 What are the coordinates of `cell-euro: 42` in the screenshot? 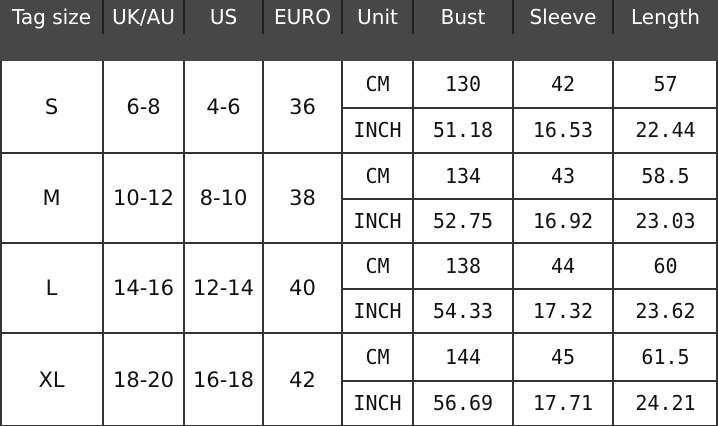 It's located at (302, 379).